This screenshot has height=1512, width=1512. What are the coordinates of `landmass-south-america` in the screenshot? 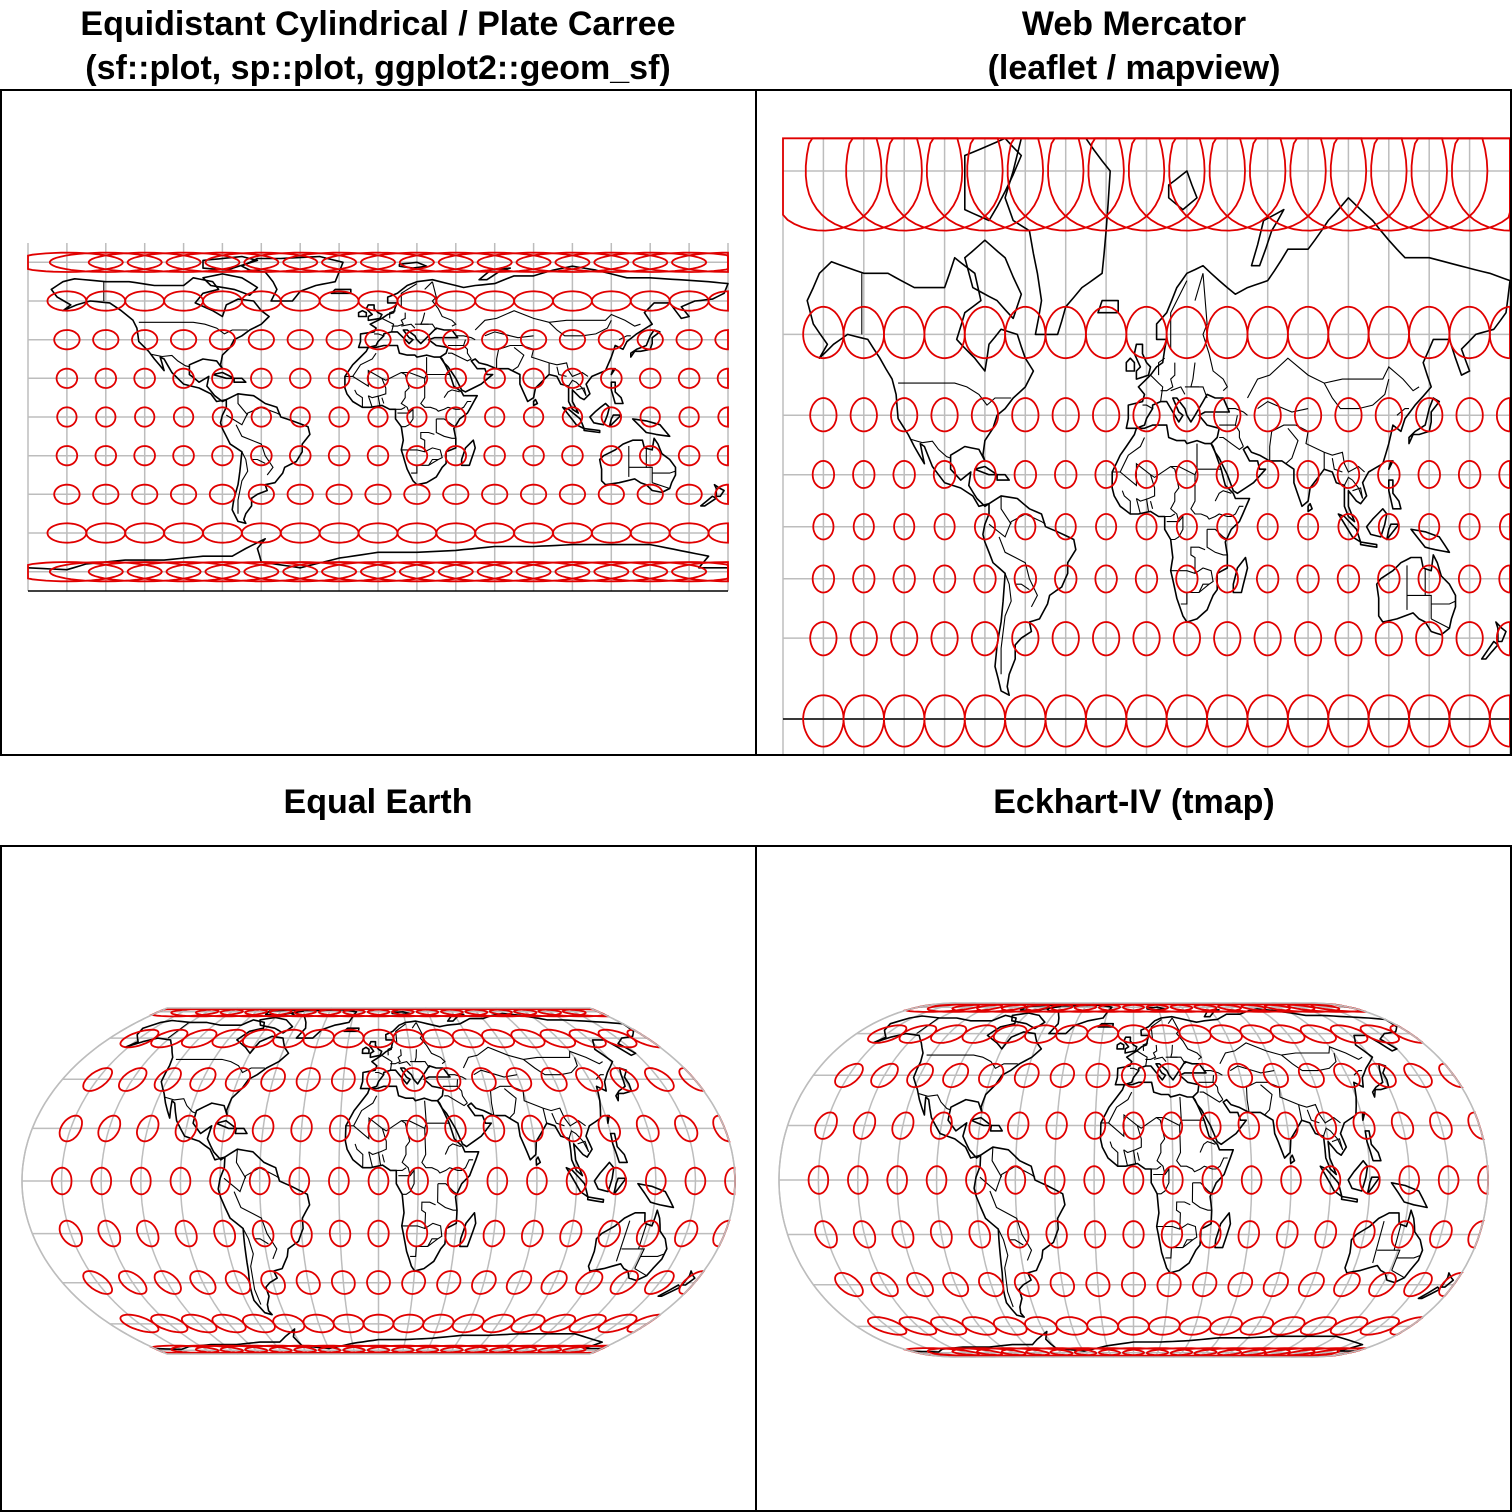 It's located at (1029, 595).